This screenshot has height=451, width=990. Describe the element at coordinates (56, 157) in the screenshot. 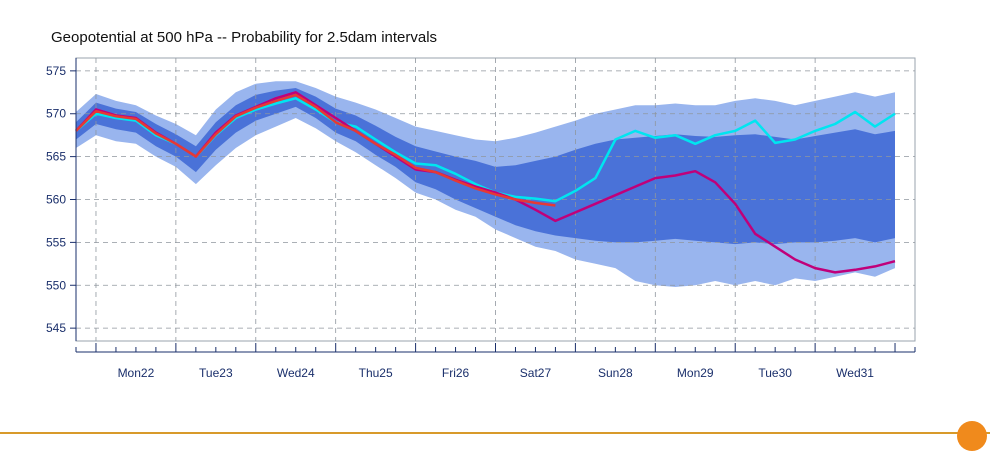

I see `y-tick-label-565: 565` at that location.